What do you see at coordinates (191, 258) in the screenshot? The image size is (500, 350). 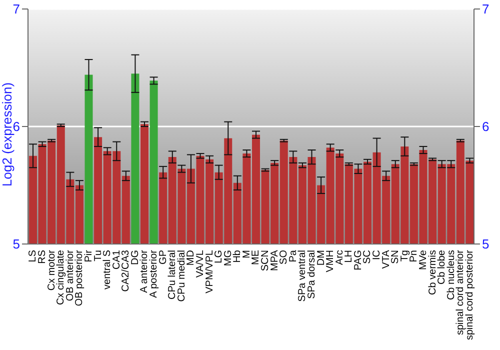 I see `x-tick-label: MD` at bounding box center [191, 258].